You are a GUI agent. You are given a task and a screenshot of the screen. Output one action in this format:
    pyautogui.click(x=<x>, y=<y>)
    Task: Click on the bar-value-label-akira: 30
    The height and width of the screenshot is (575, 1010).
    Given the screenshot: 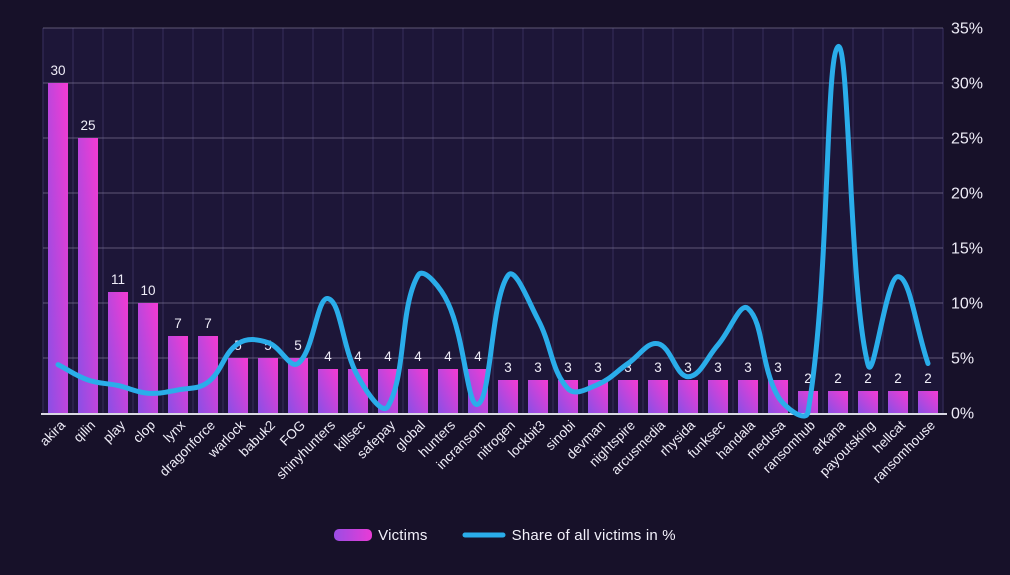 What is the action you would take?
    pyautogui.click(x=57, y=70)
    